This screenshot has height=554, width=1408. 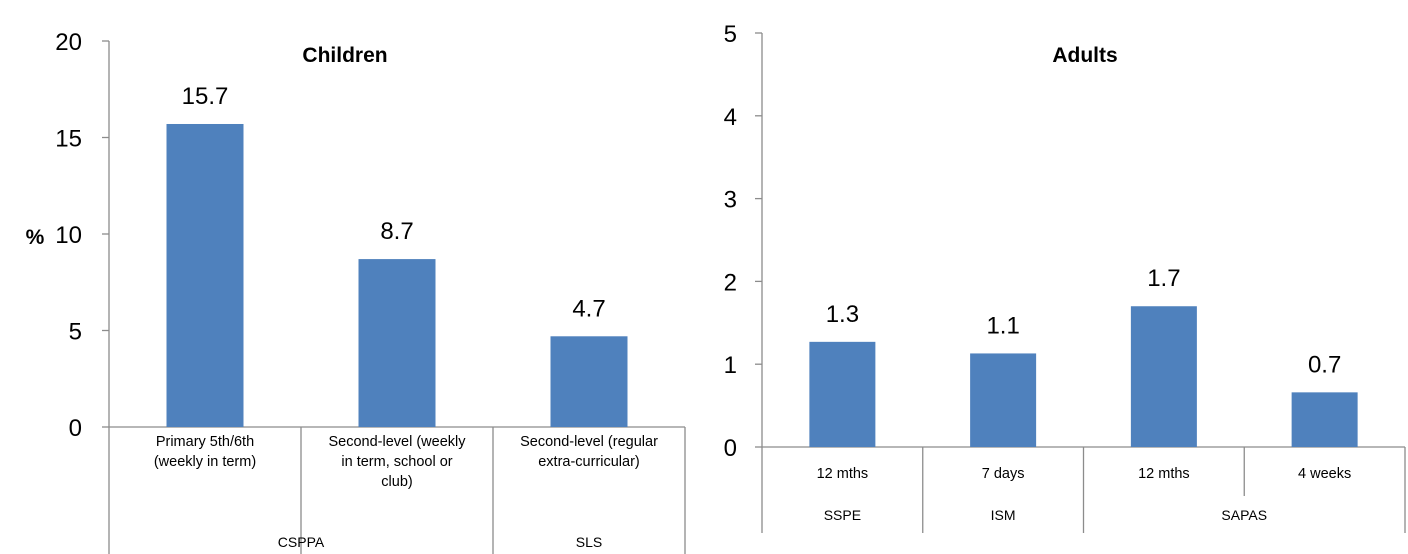 I want to click on adults-data-label: 1.1, so click(x=1002, y=325).